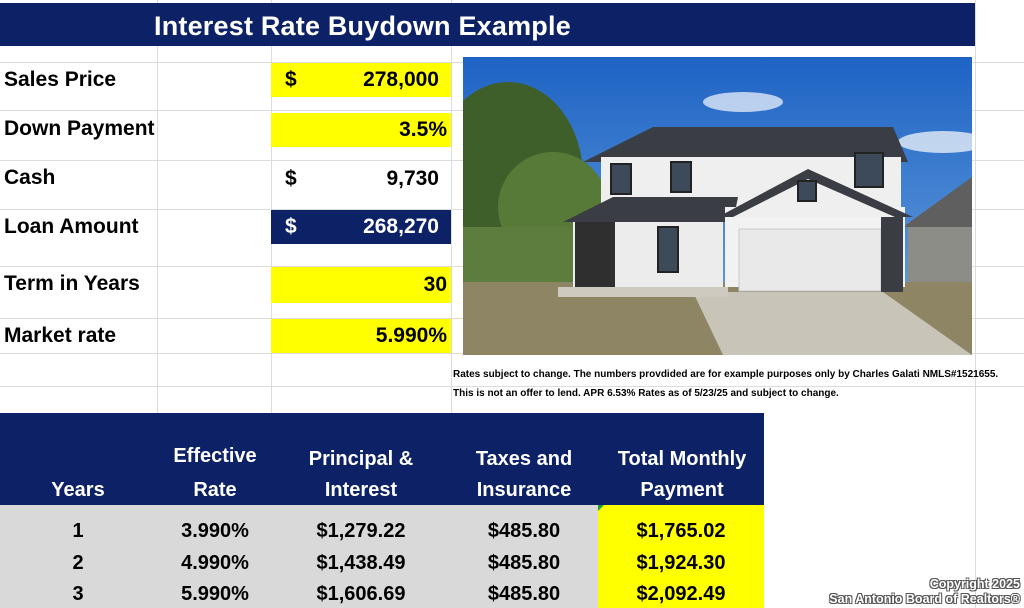  What do you see at coordinates (78, 594) in the screenshot?
I see `row-years: 3` at bounding box center [78, 594].